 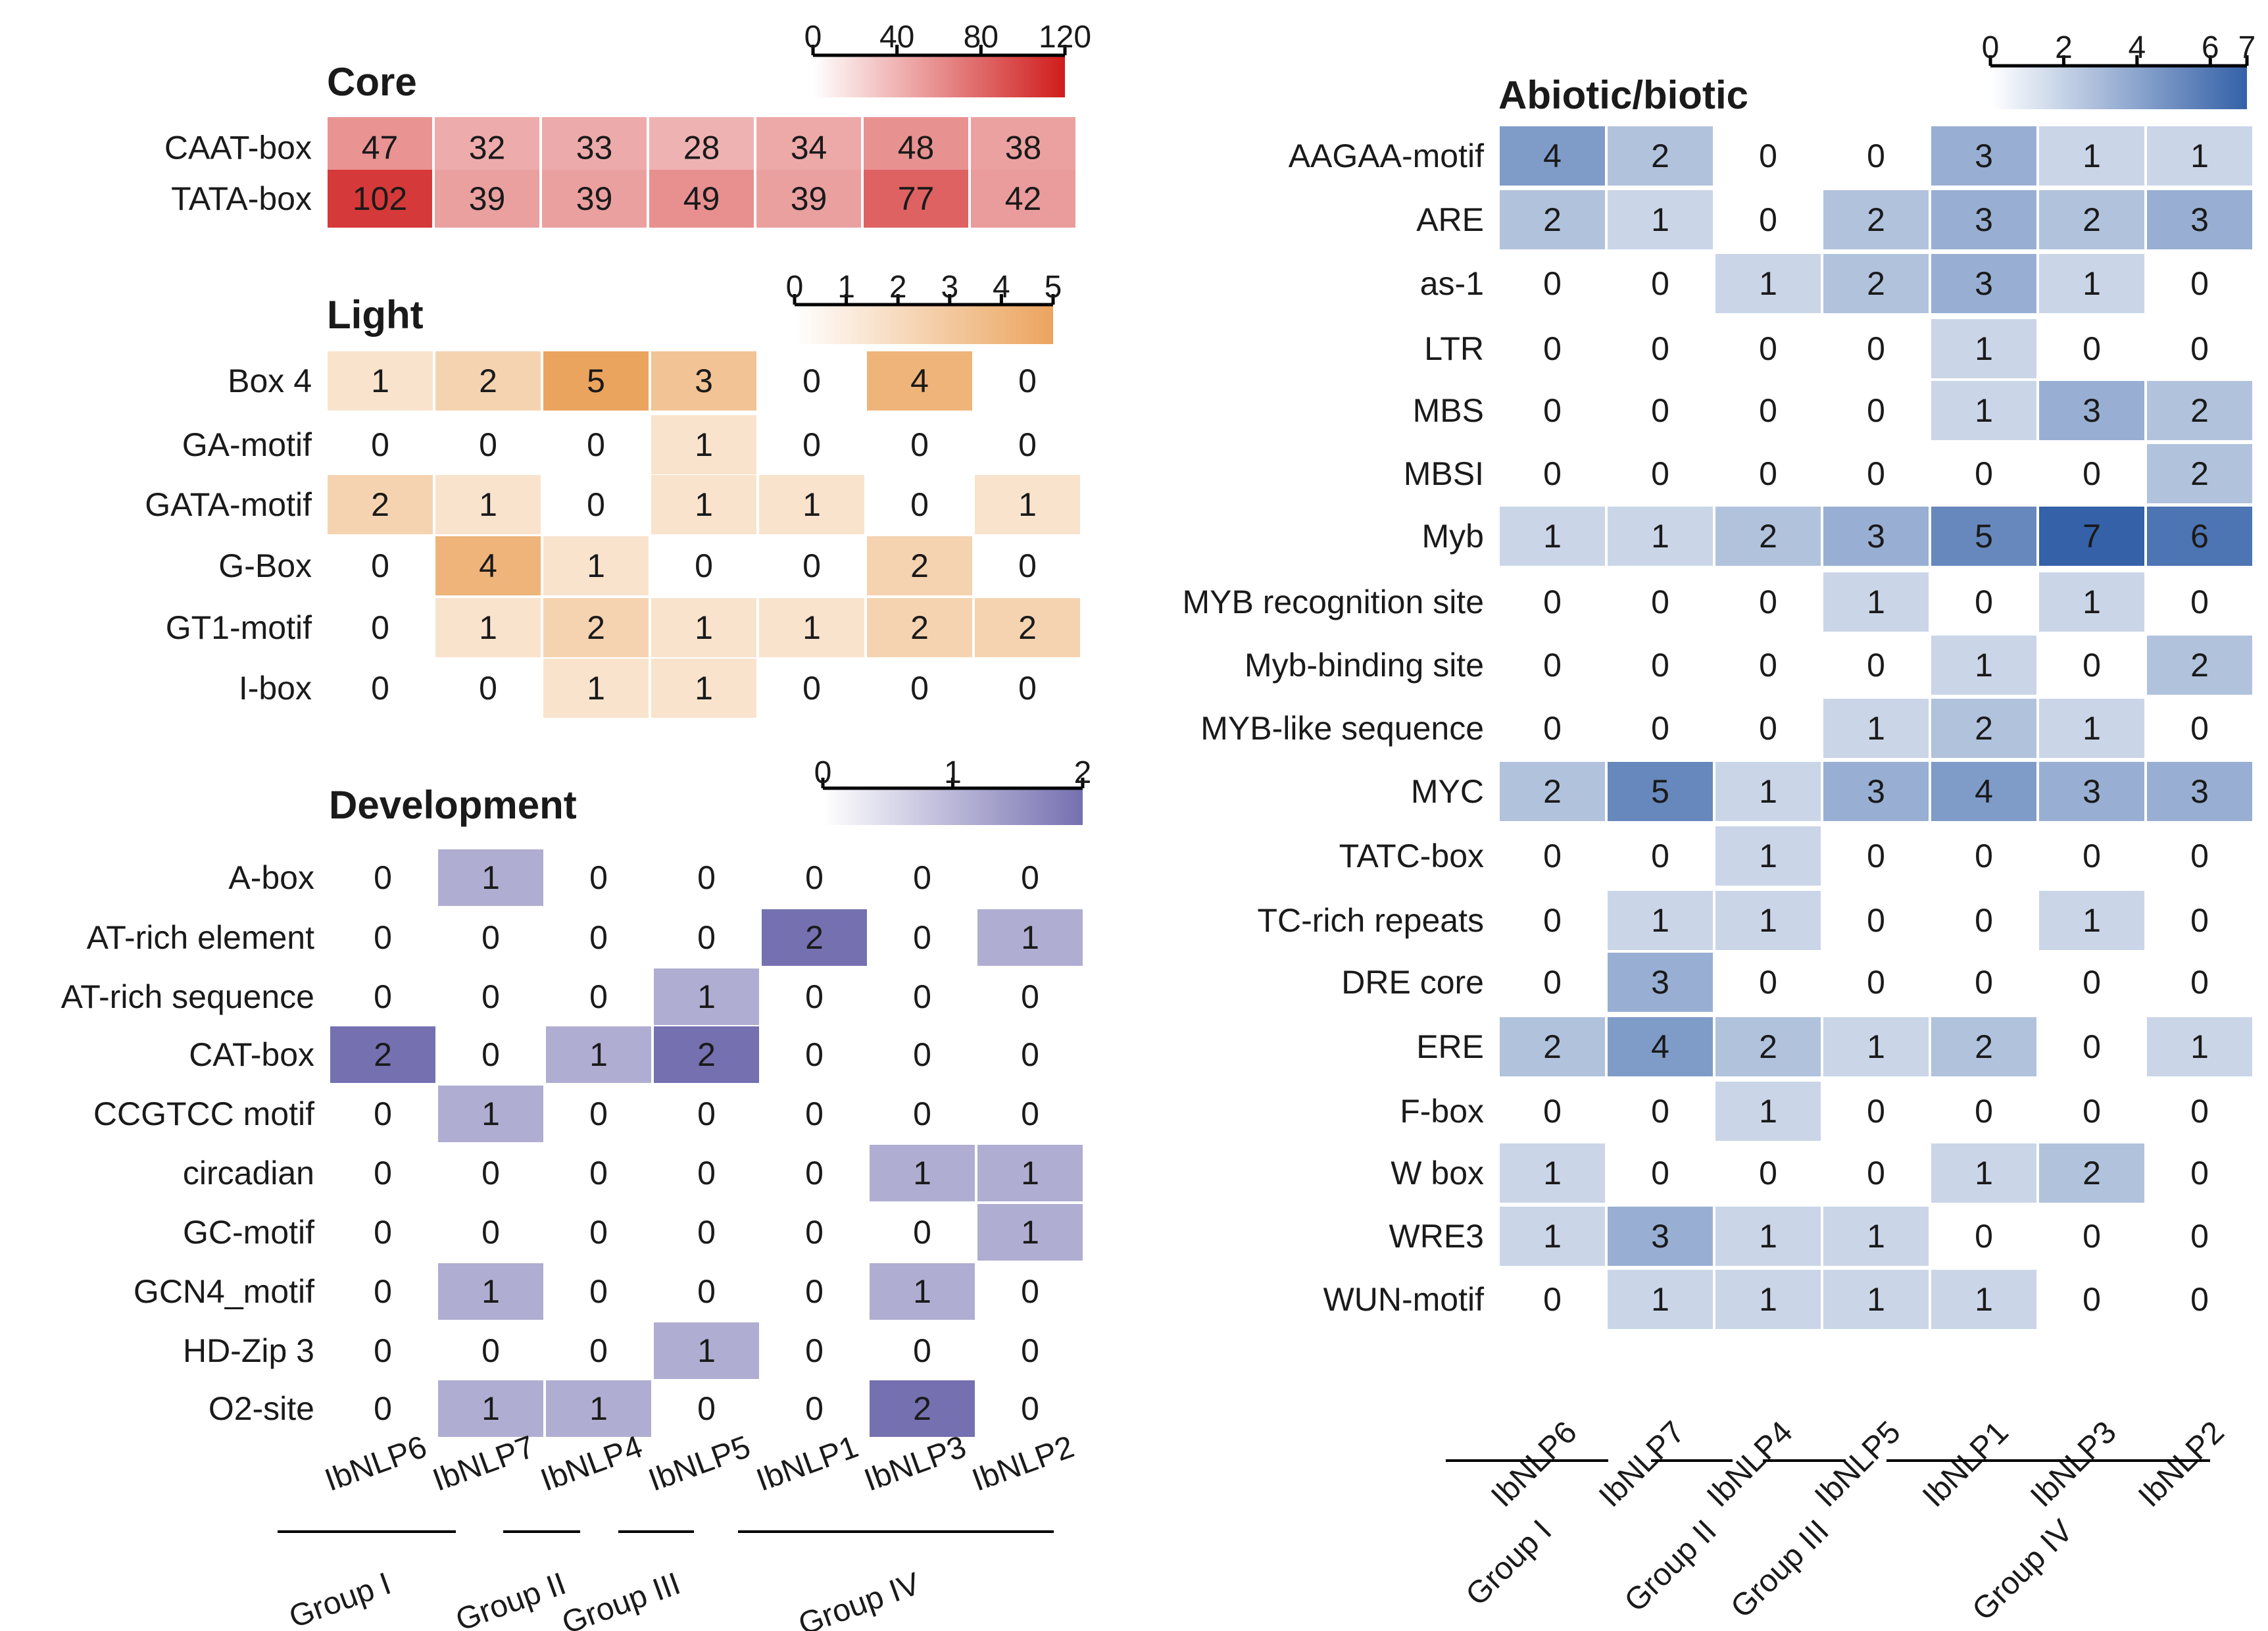 I want to click on row-label: ERE, so click(x=1450, y=1046).